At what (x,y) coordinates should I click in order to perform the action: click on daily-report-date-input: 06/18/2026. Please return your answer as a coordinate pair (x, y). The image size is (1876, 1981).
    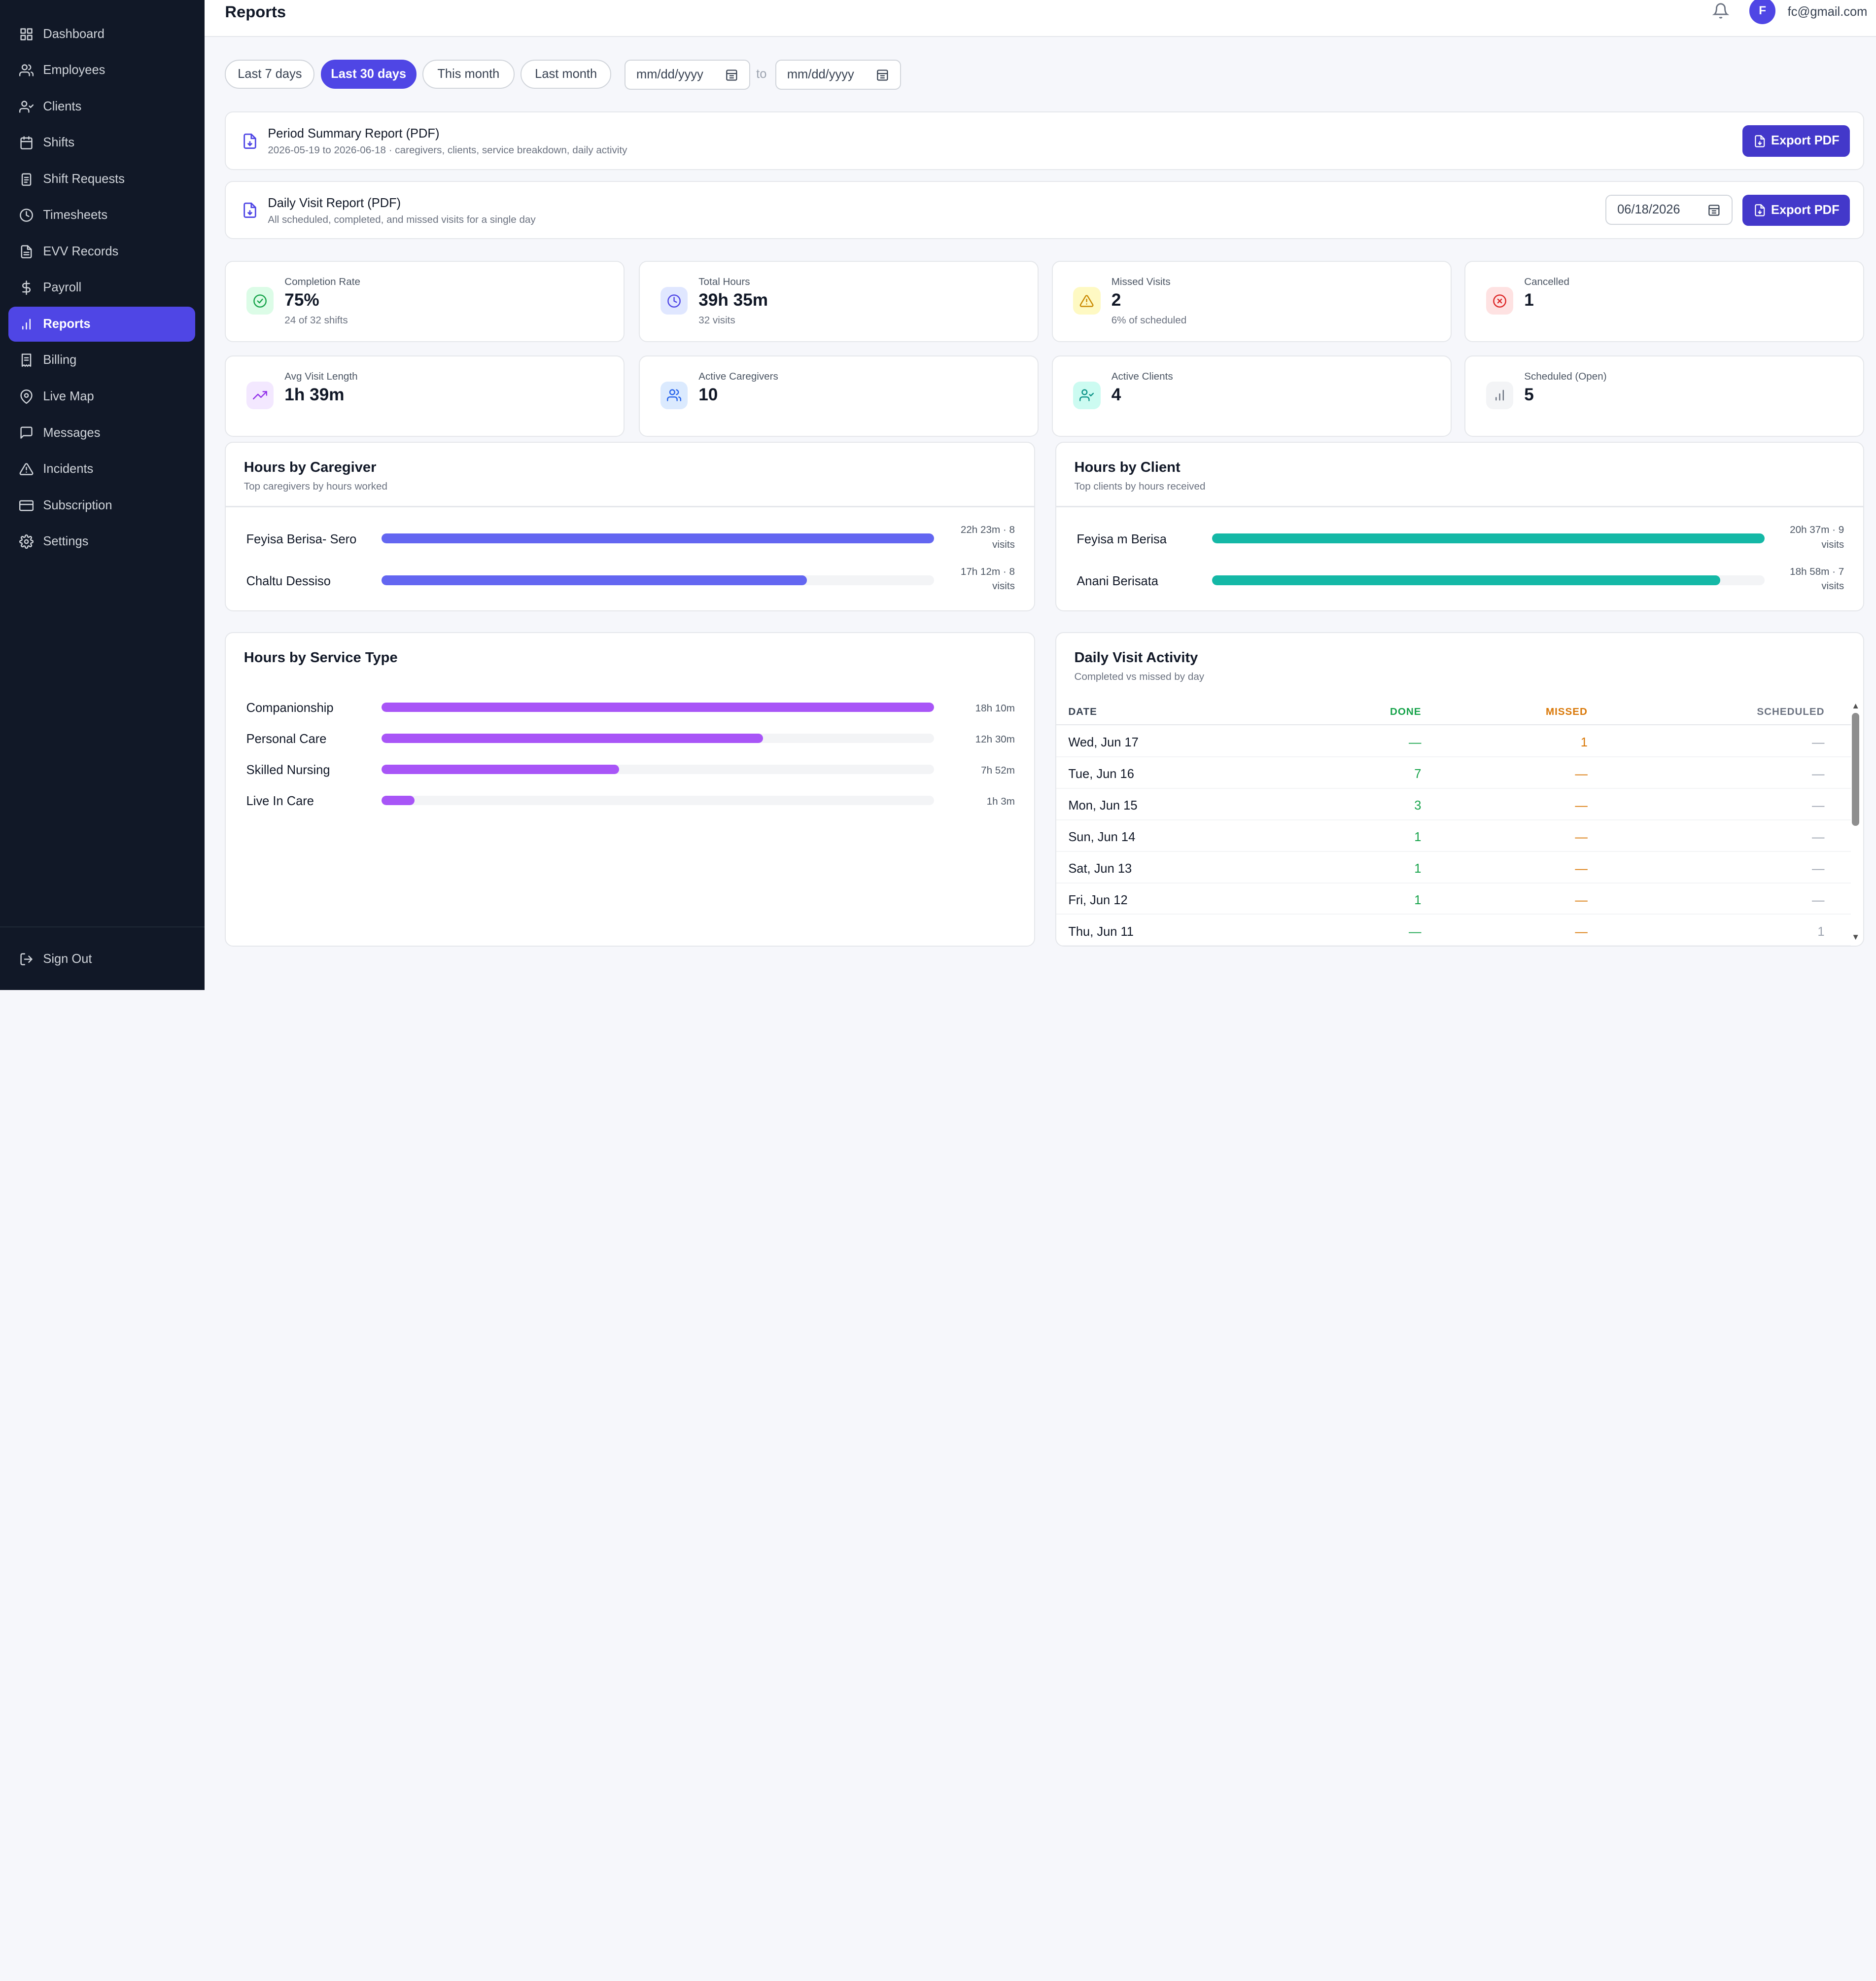
    Looking at the image, I should click on (1669, 210).